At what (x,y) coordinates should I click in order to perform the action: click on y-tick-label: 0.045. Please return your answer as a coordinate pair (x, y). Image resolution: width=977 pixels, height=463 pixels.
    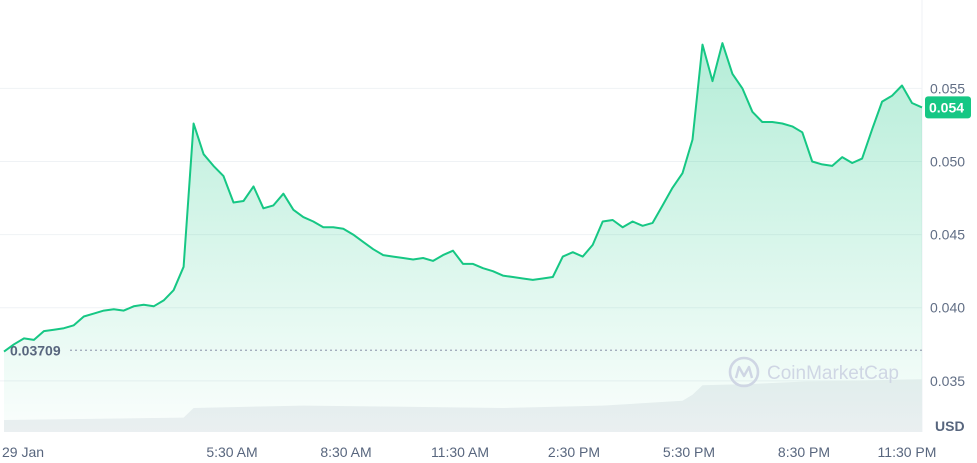
    Looking at the image, I should click on (947, 235).